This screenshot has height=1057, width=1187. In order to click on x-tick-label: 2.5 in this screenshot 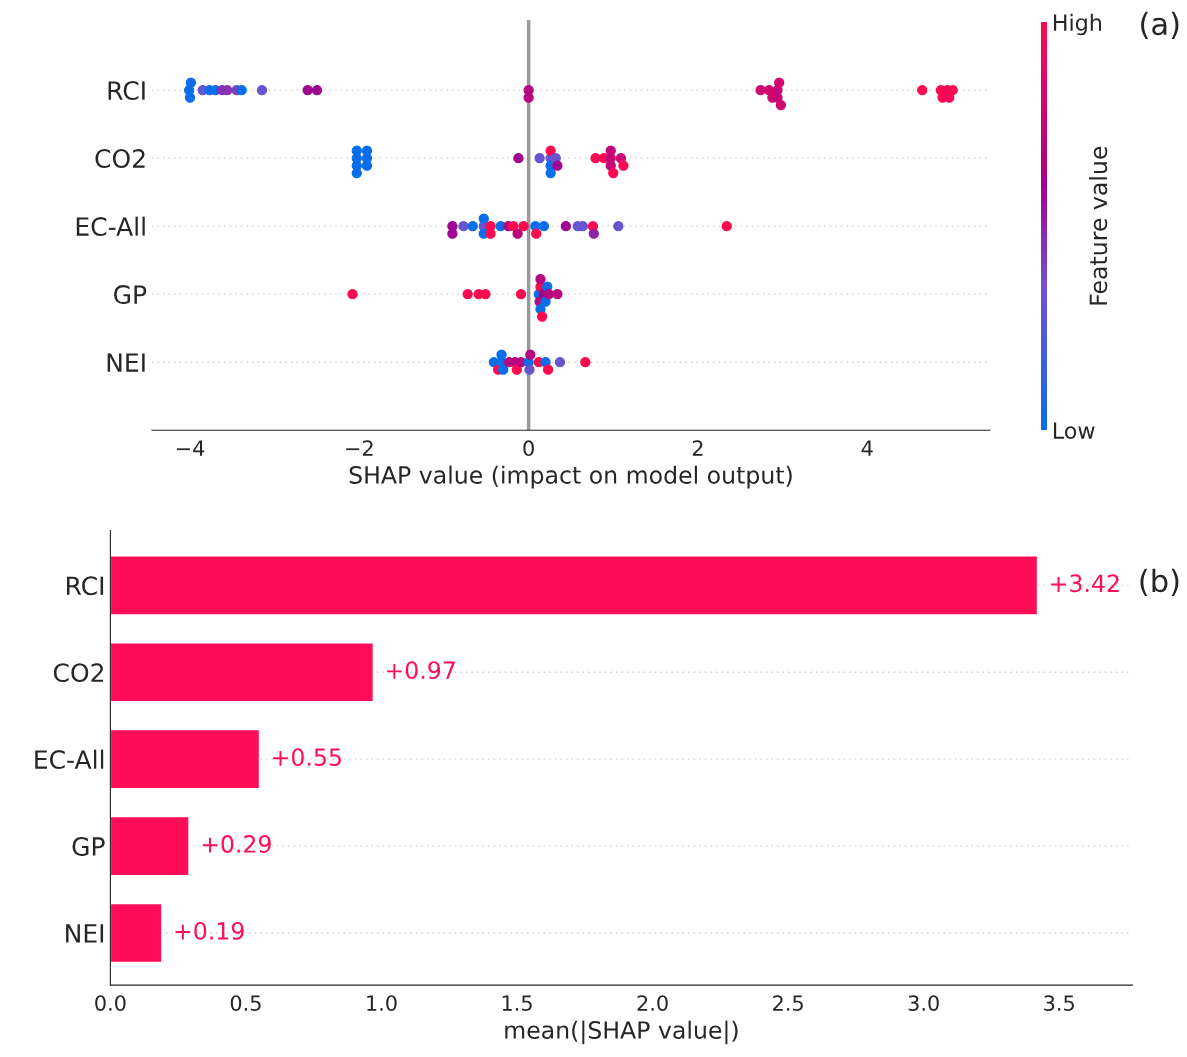, I will do `click(788, 1003)`.